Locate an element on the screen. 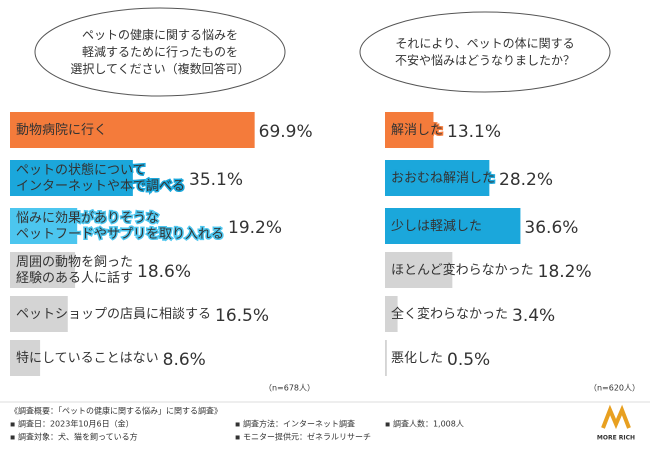 The image size is (650, 450). category-label: 全く変わらなかった is located at coordinates (449, 314).